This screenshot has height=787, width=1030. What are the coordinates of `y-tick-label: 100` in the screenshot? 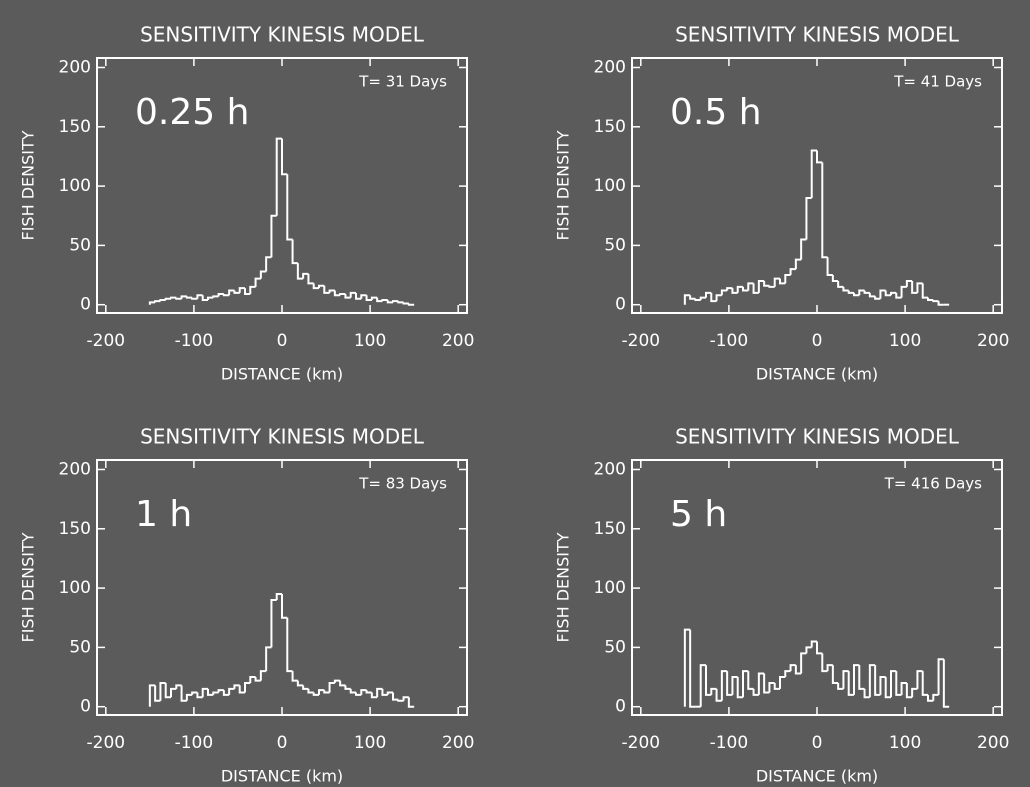 It's located at (610, 186).